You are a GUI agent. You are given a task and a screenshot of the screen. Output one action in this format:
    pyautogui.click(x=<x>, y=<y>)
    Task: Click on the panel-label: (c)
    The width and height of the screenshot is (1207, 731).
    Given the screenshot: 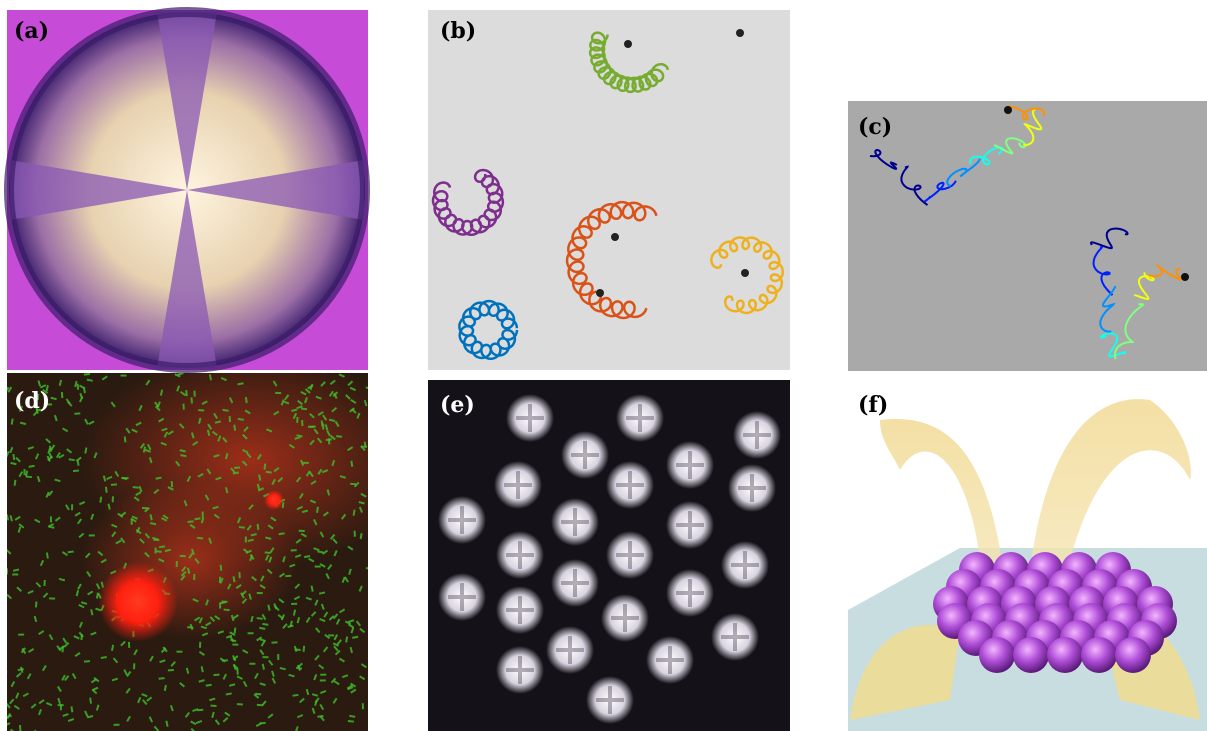 What is the action you would take?
    pyautogui.click(x=875, y=127)
    